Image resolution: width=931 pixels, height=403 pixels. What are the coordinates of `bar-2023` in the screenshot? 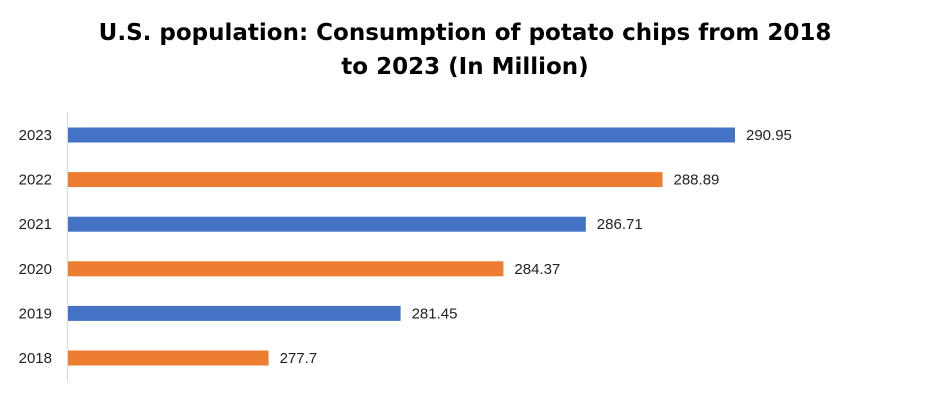 It's located at (401, 135).